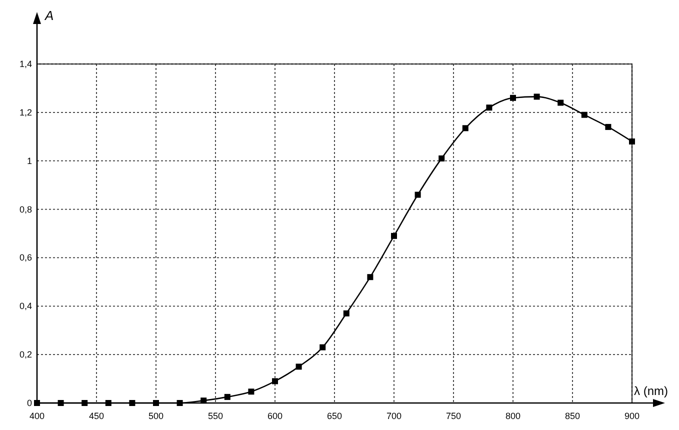 The width and height of the screenshot is (679, 430). Describe the element at coordinates (25, 355) in the screenshot. I see `y-tick-label: 0,2` at that location.